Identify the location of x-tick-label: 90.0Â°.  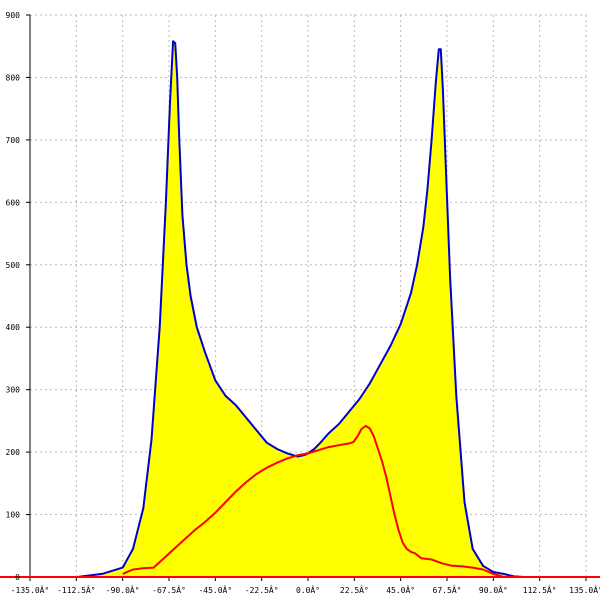
(493, 589).